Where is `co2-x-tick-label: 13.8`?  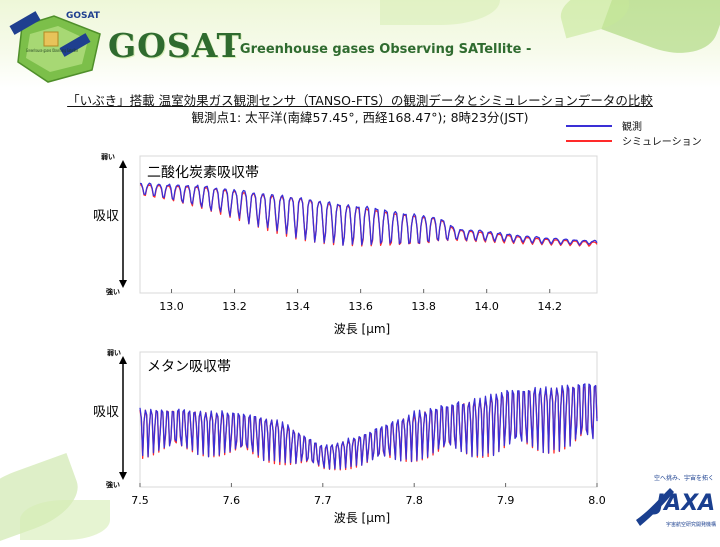
co2-x-tick-label: 13.8 is located at coordinates (423, 306).